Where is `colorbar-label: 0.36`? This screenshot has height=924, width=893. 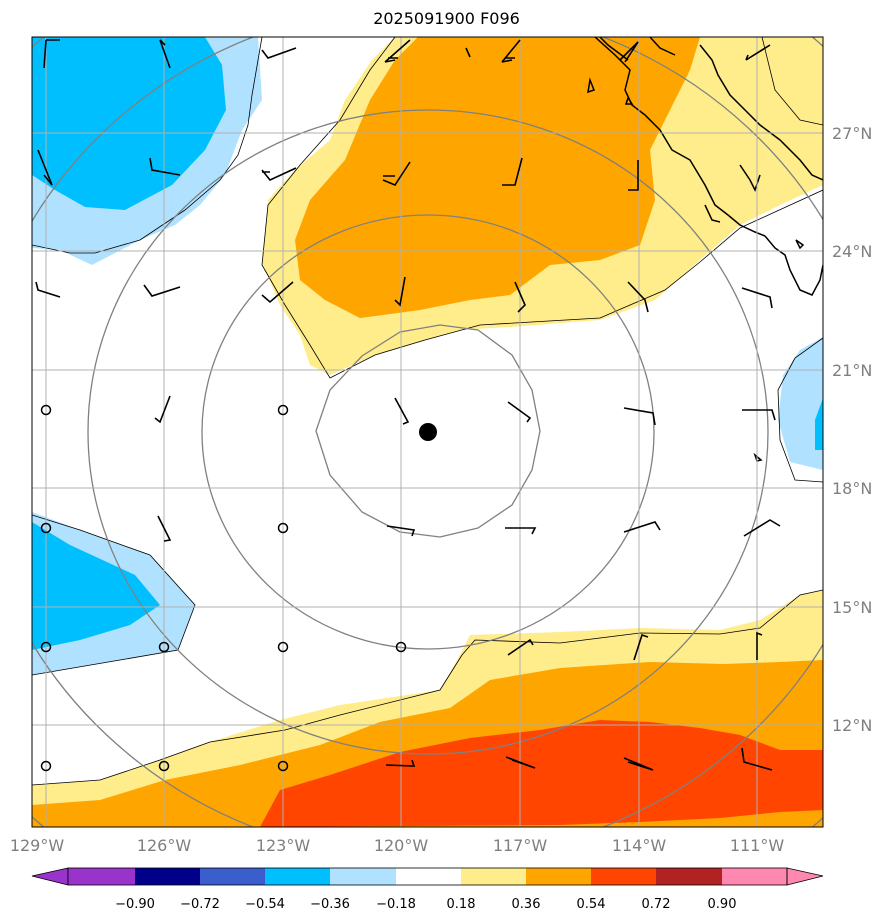 colorbar-label: 0.36 is located at coordinates (526, 904).